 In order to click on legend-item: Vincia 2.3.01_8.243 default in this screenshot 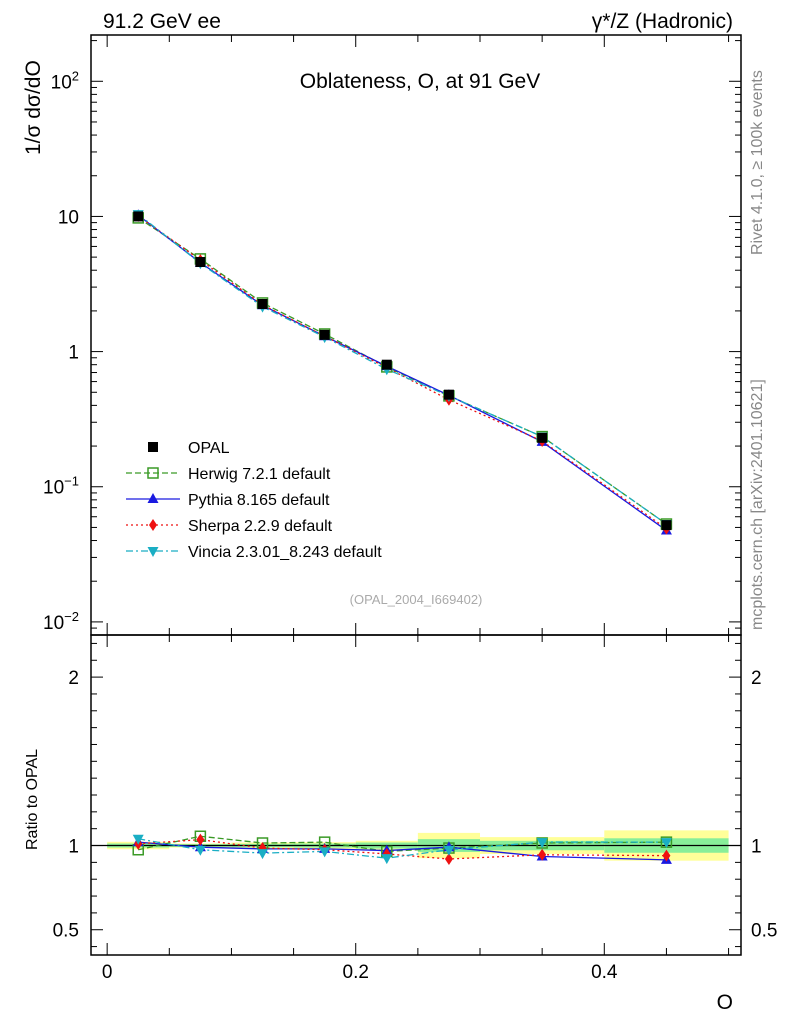, I will do `click(254, 552)`.